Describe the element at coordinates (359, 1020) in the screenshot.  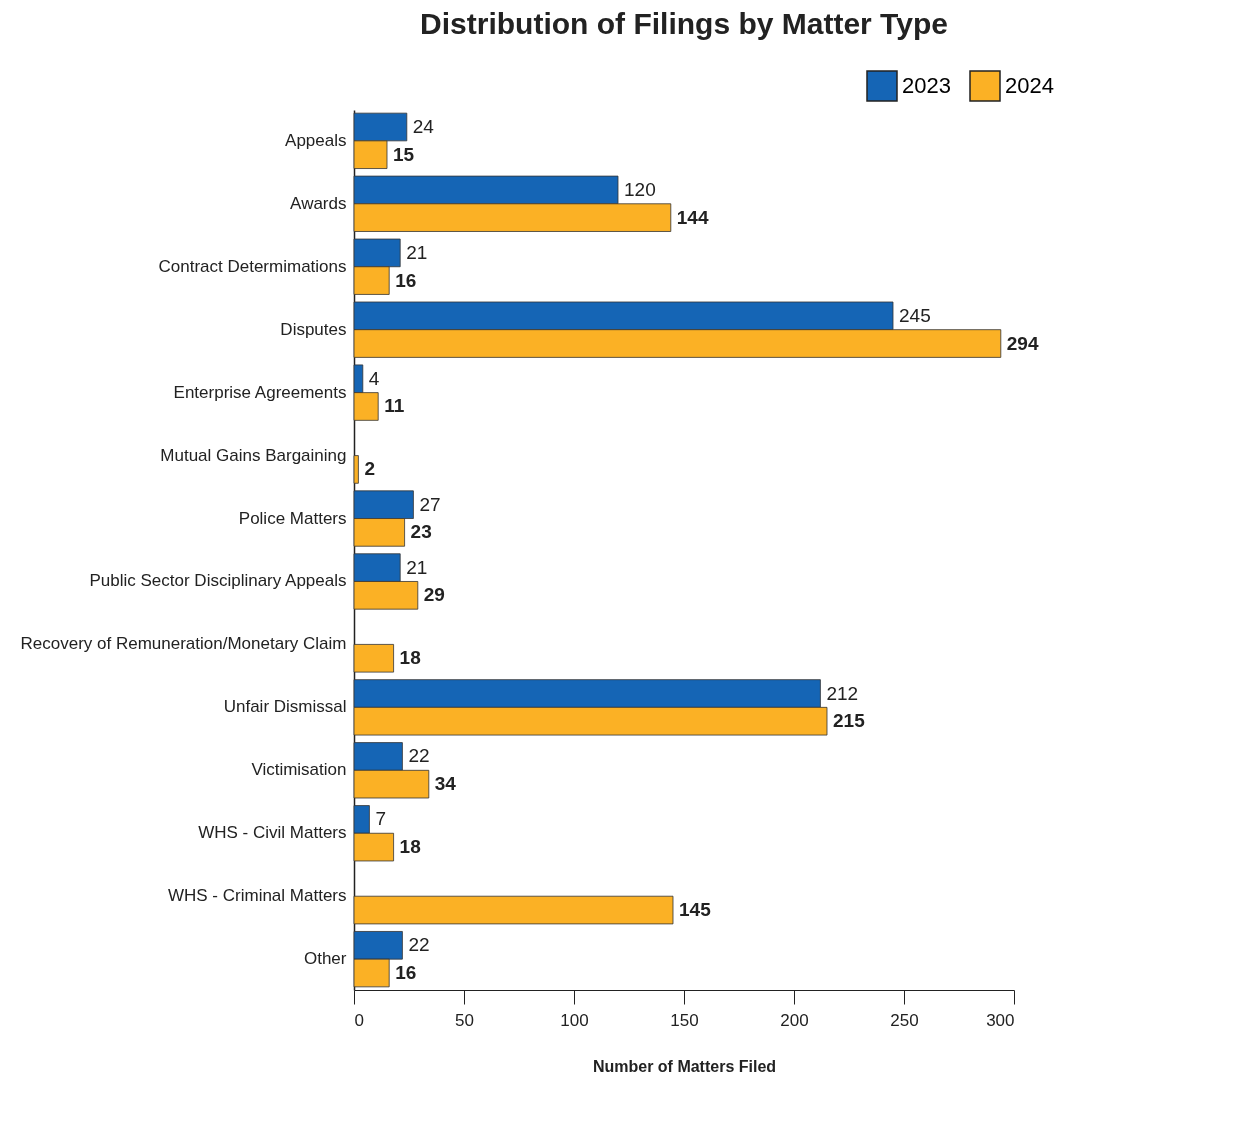
I see `x-tick-label: 0` at that location.